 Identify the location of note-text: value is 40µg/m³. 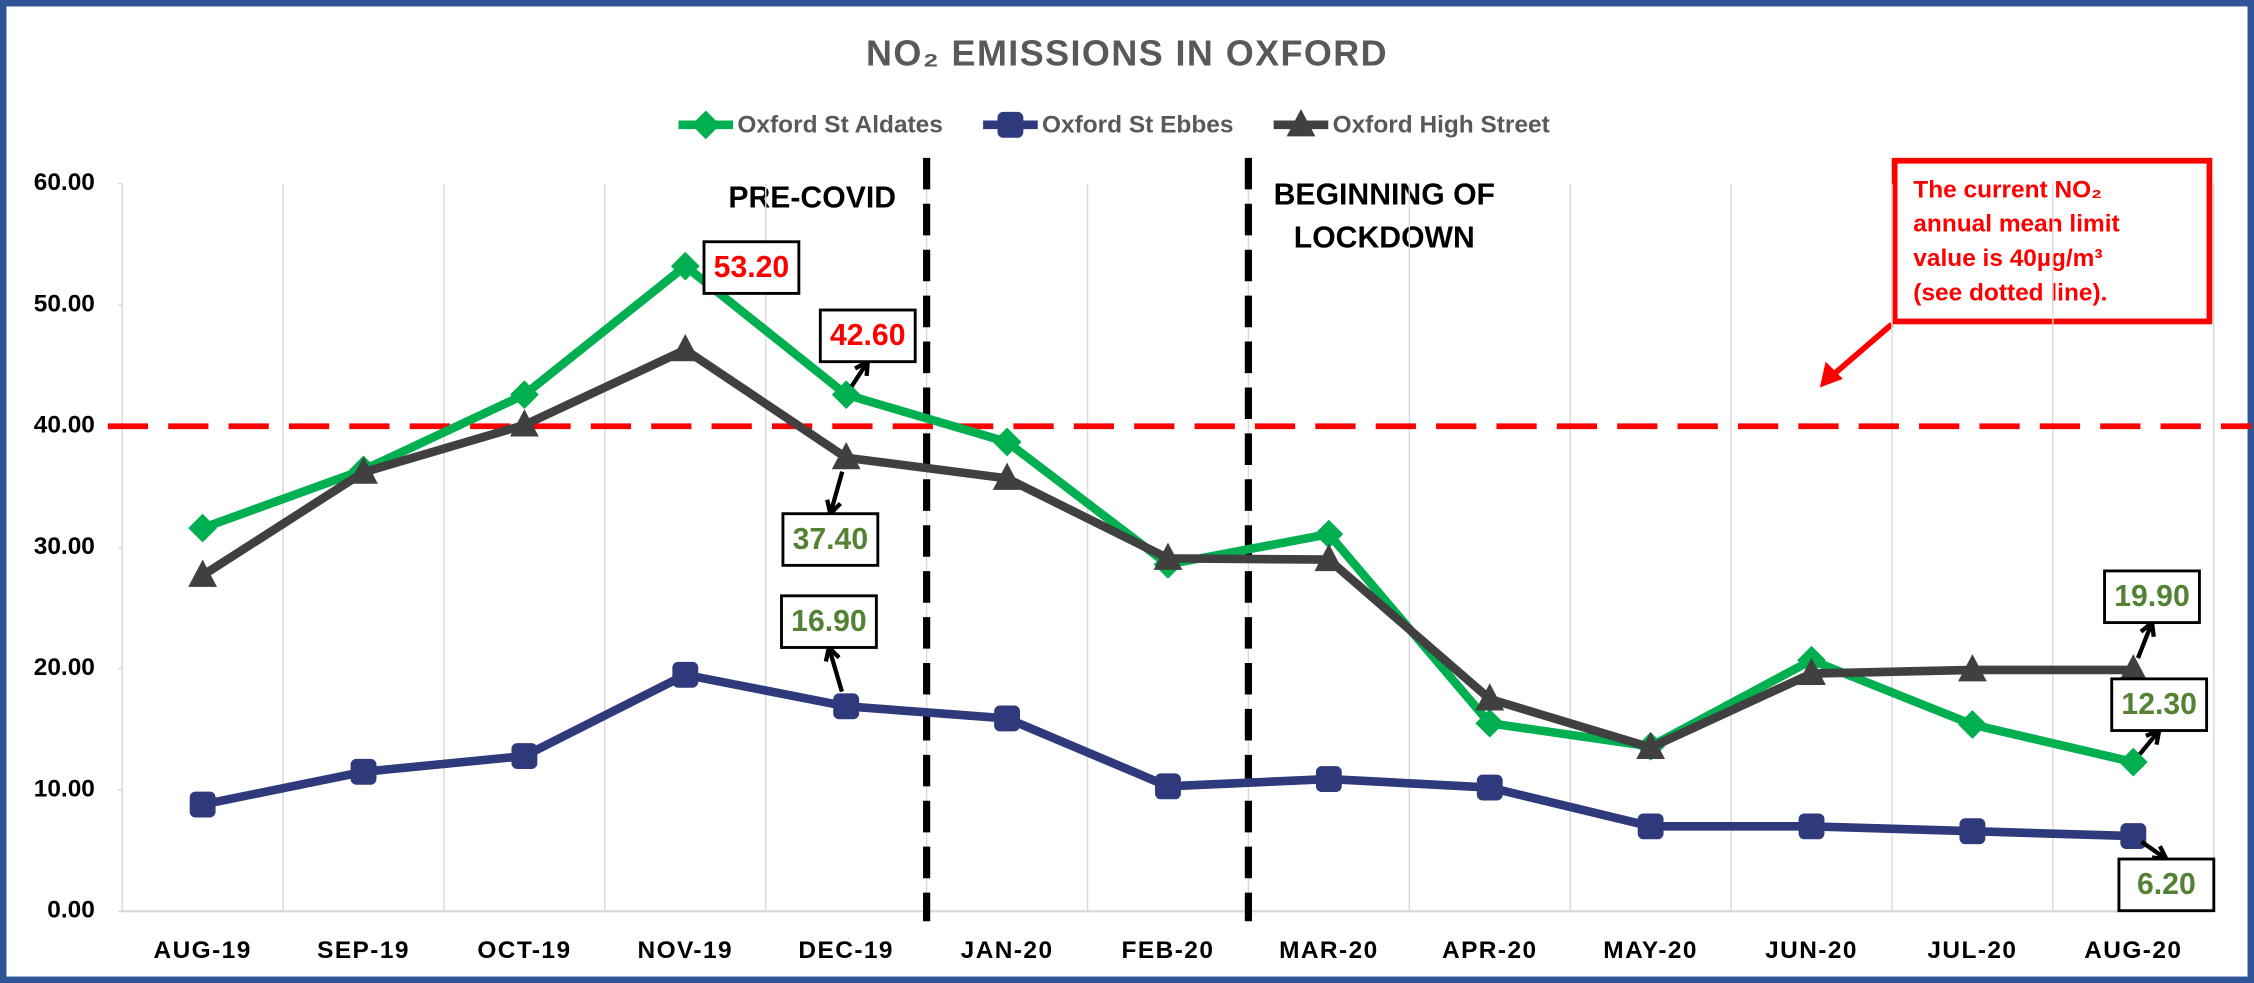
(2007, 258).